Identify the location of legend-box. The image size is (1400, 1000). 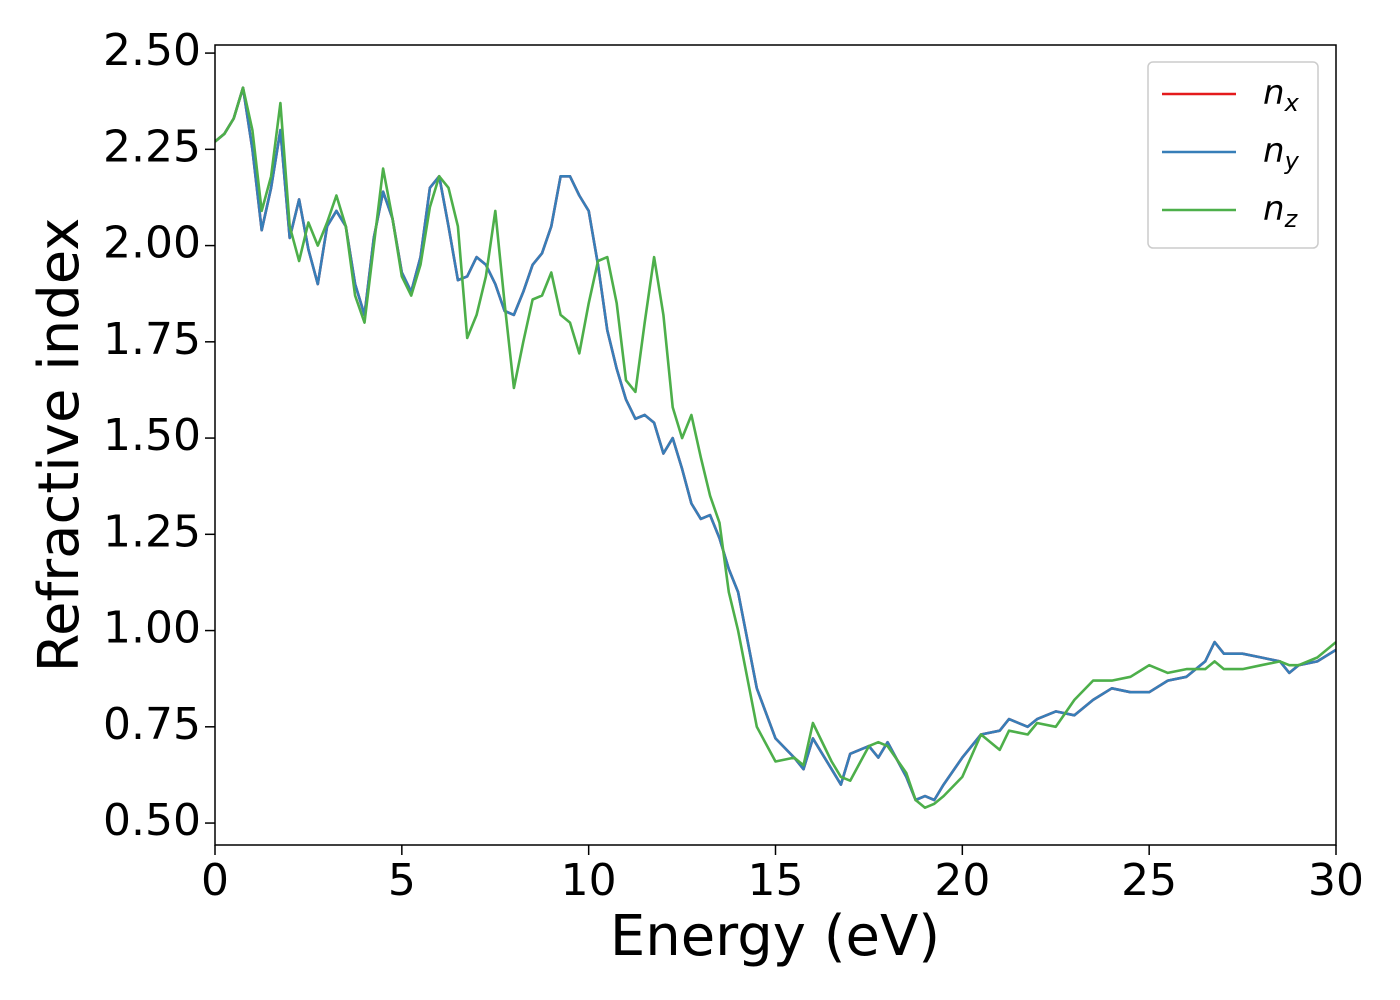
(1233, 155).